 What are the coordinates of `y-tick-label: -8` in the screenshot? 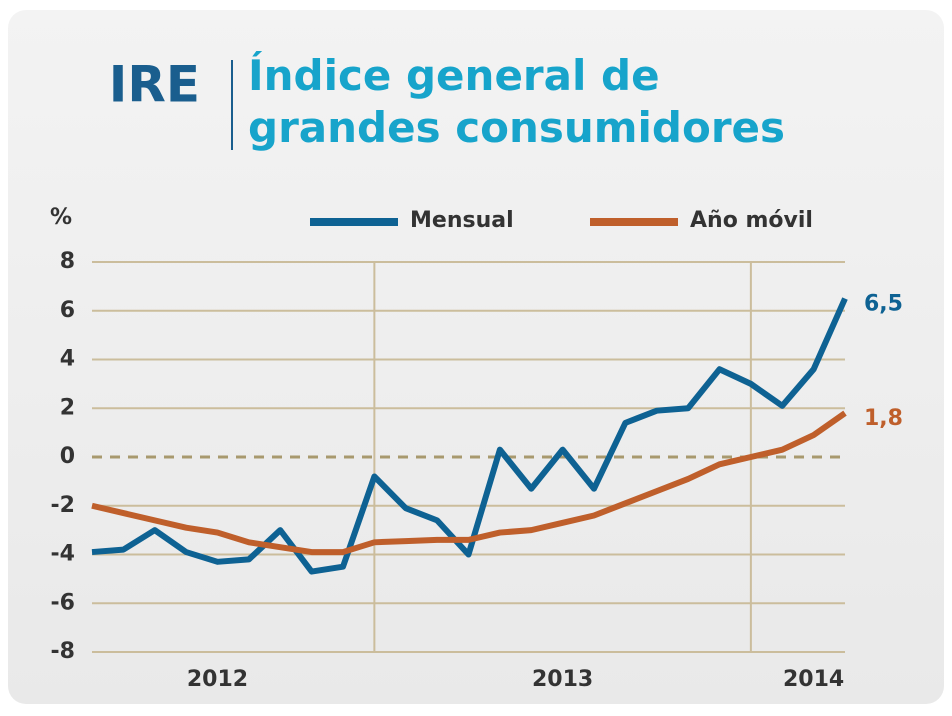 It's located at (63, 651).